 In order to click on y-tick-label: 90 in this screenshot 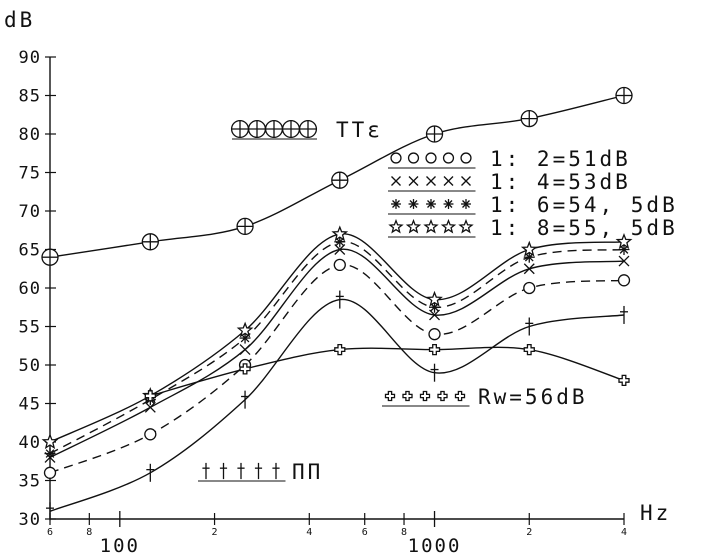, I will do `click(30, 58)`.